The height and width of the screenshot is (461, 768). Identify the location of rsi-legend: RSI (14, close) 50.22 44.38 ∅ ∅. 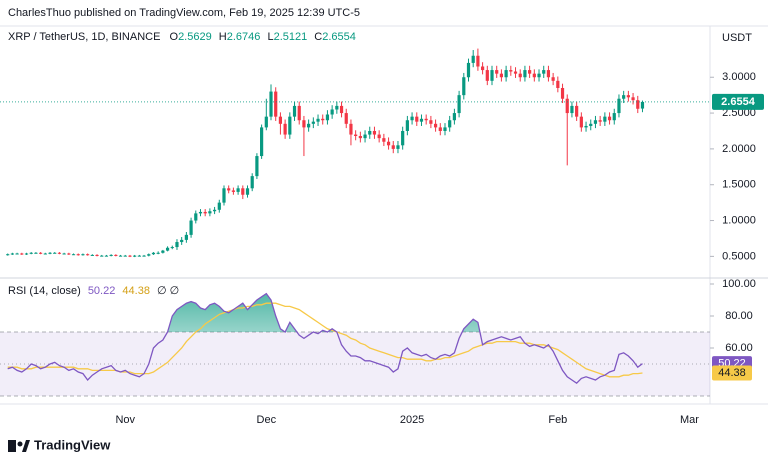
(93, 291).